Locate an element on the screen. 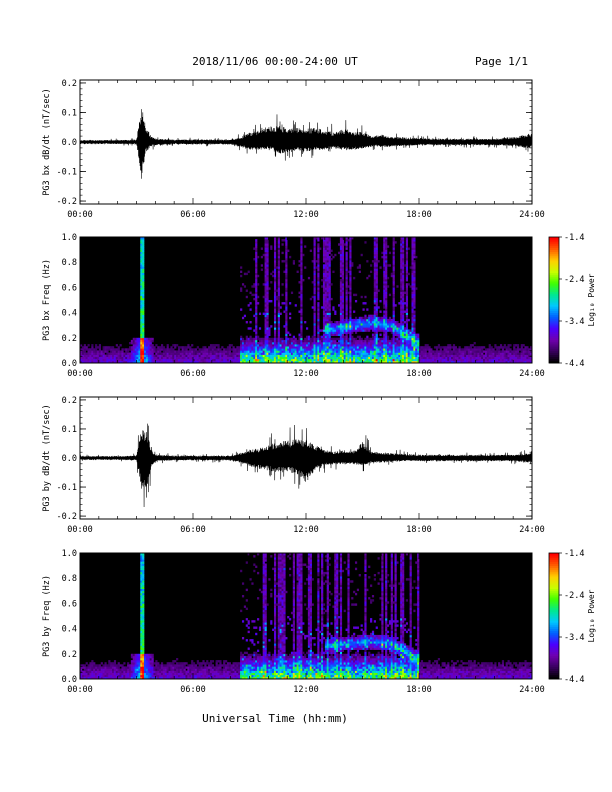 Image resolution: width=612 pixels, height=792 pixels. page-label: Page 1/1 is located at coordinates (501, 61).